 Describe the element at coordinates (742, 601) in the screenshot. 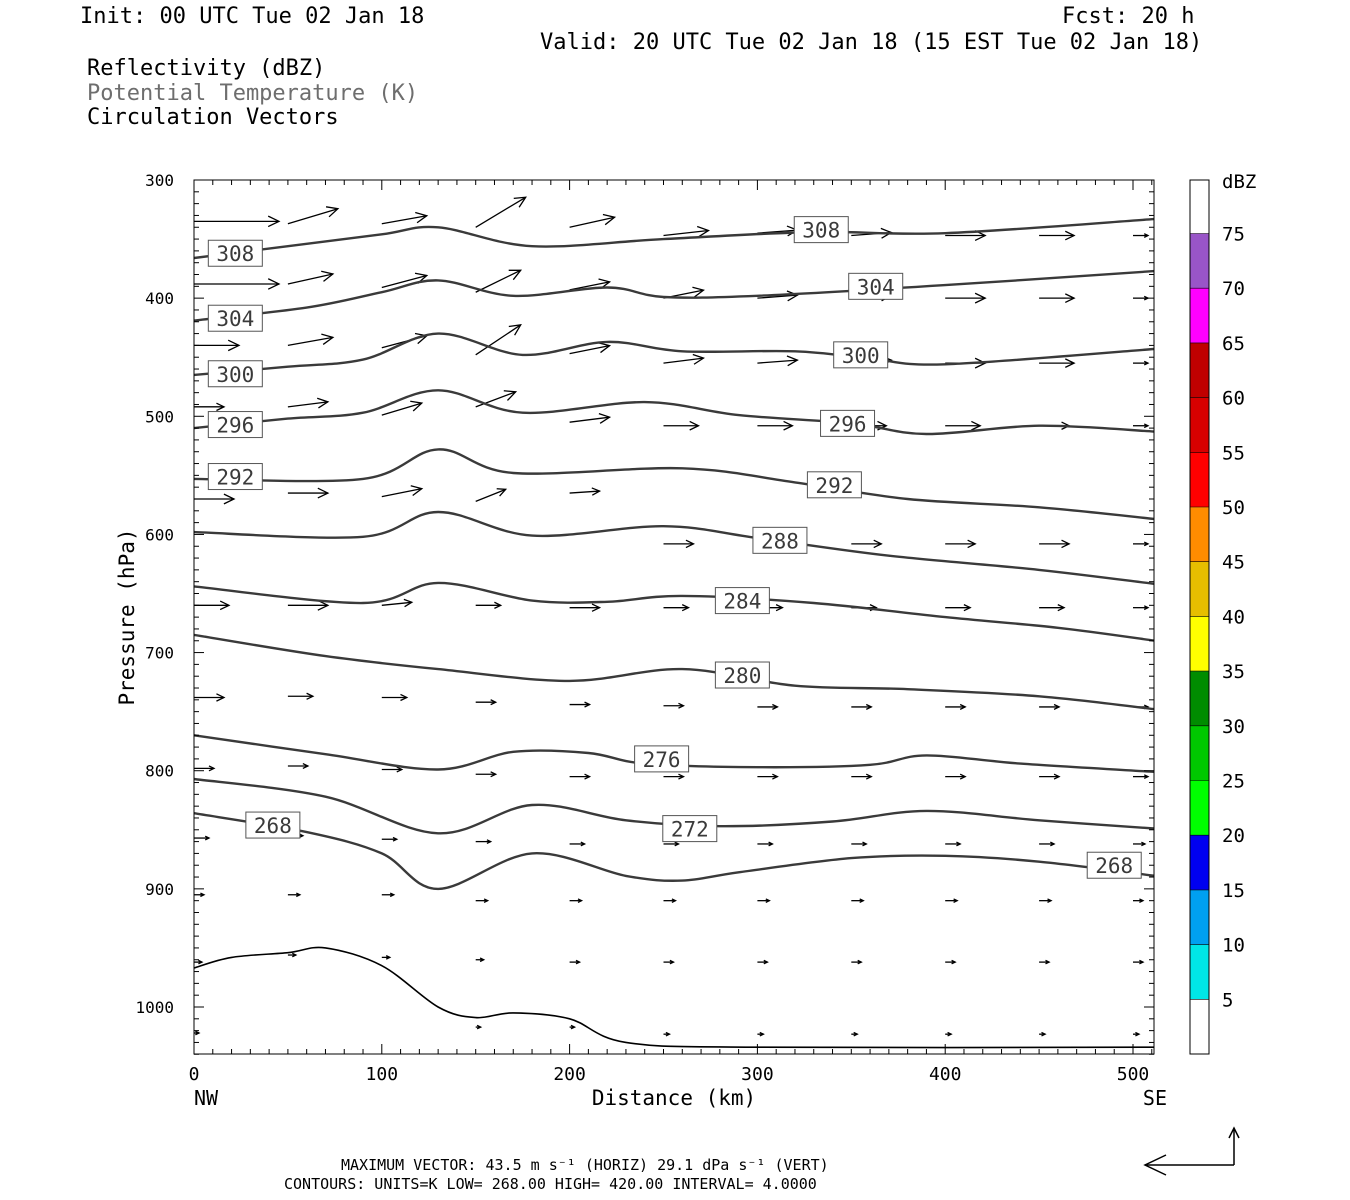

I see `contour-label-284: 284` at that location.